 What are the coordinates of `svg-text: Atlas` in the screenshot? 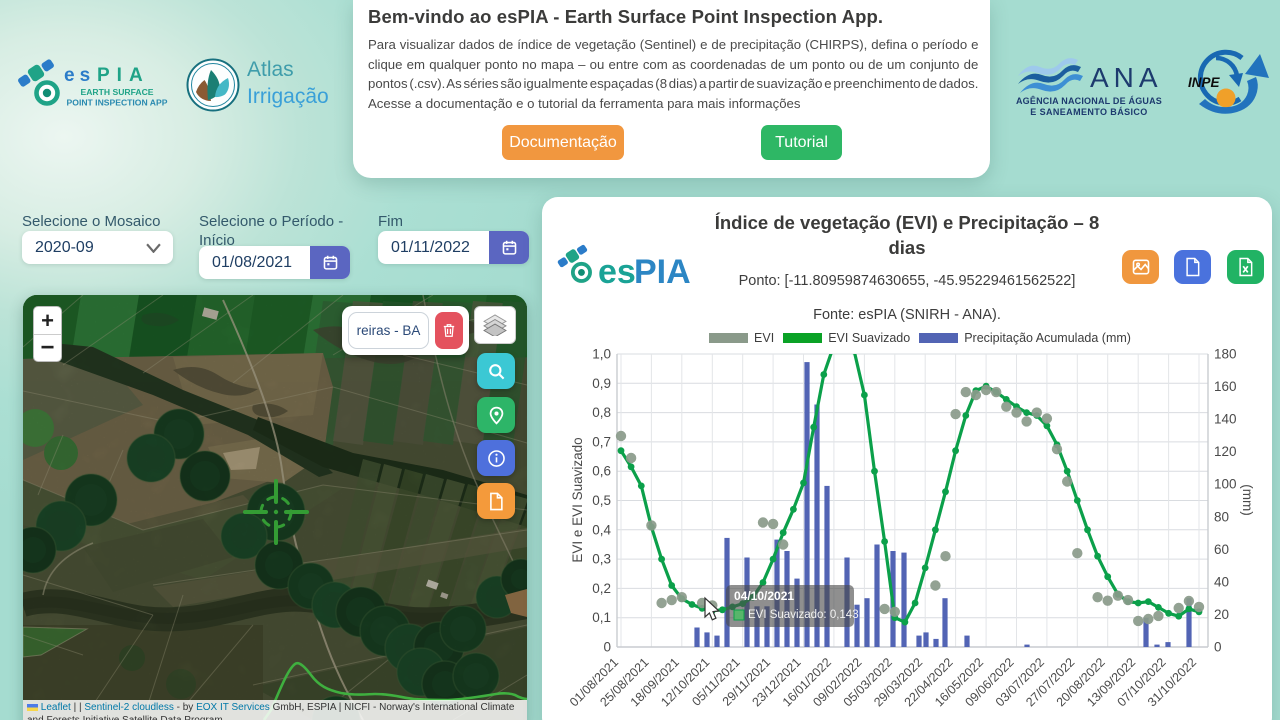 It's located at (270, 69).